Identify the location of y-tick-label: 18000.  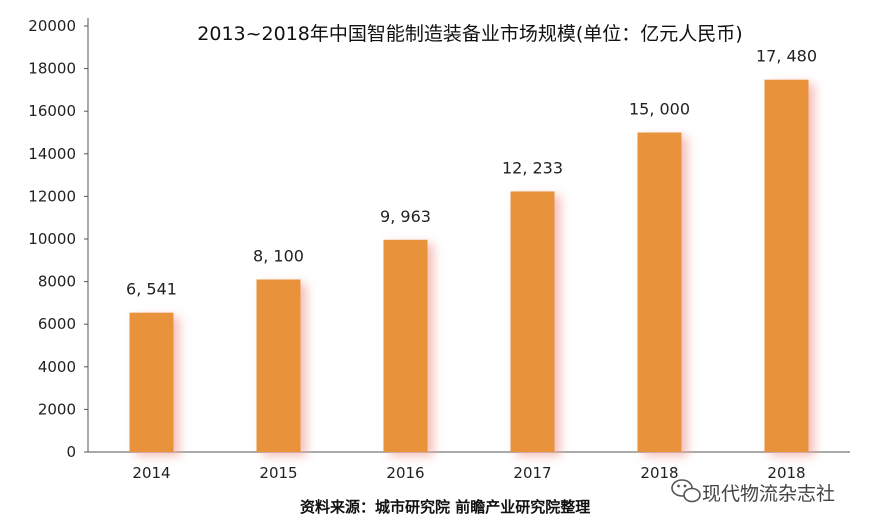
(52, 69).